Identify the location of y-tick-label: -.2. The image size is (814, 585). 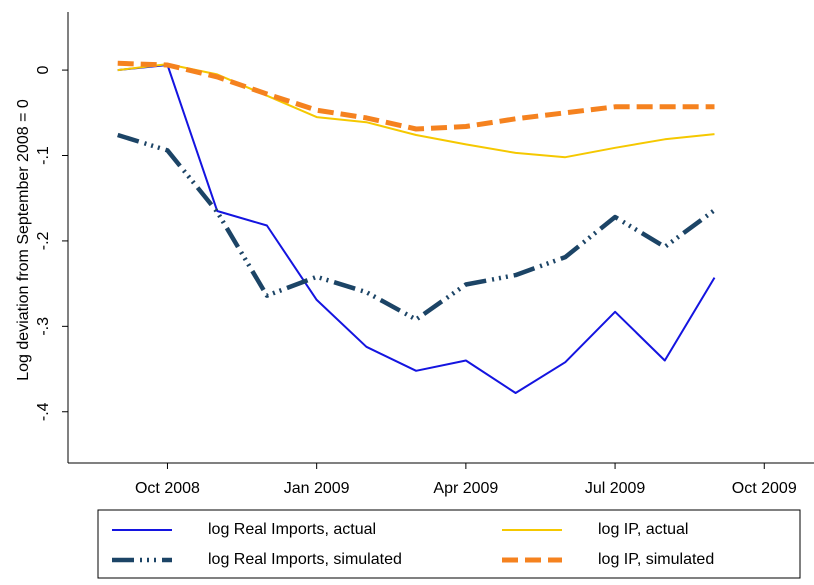
(43, 240).